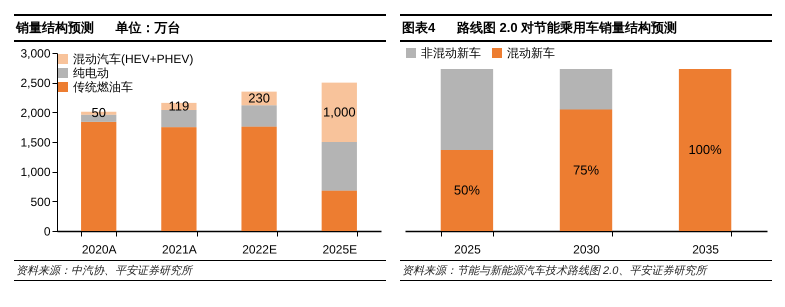  Describe the element at coordinates (133, 59) in the screenshot. I see `legend-label: 混动汽车(HEV+PHEV)` at that location.